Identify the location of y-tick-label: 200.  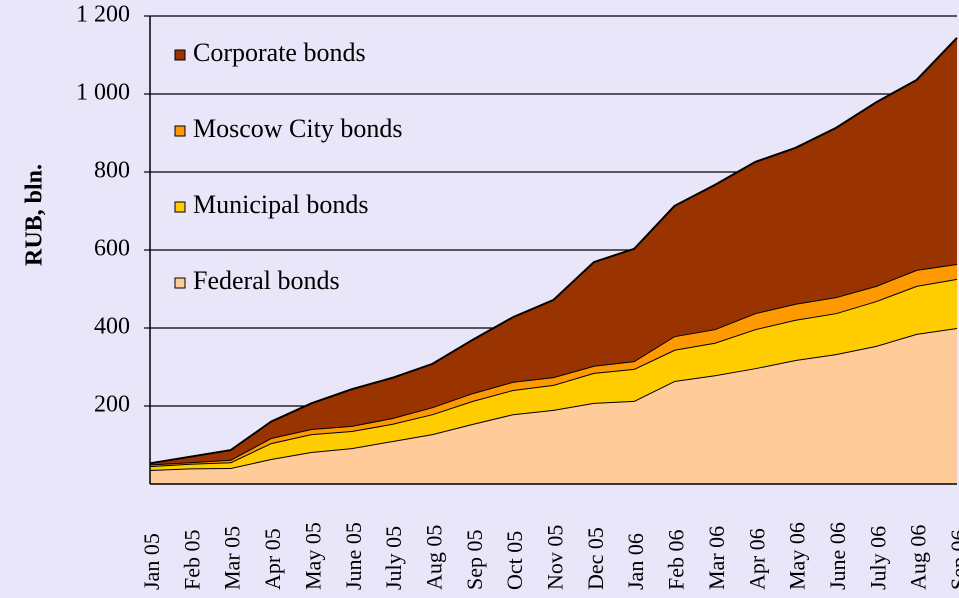
(112, 405).